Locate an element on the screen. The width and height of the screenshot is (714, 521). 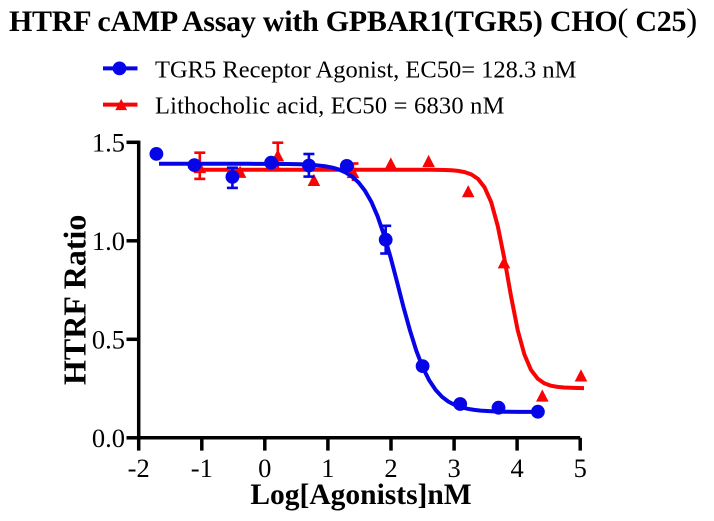
svg-text: 0.0 is located at coordinates (108, 438).